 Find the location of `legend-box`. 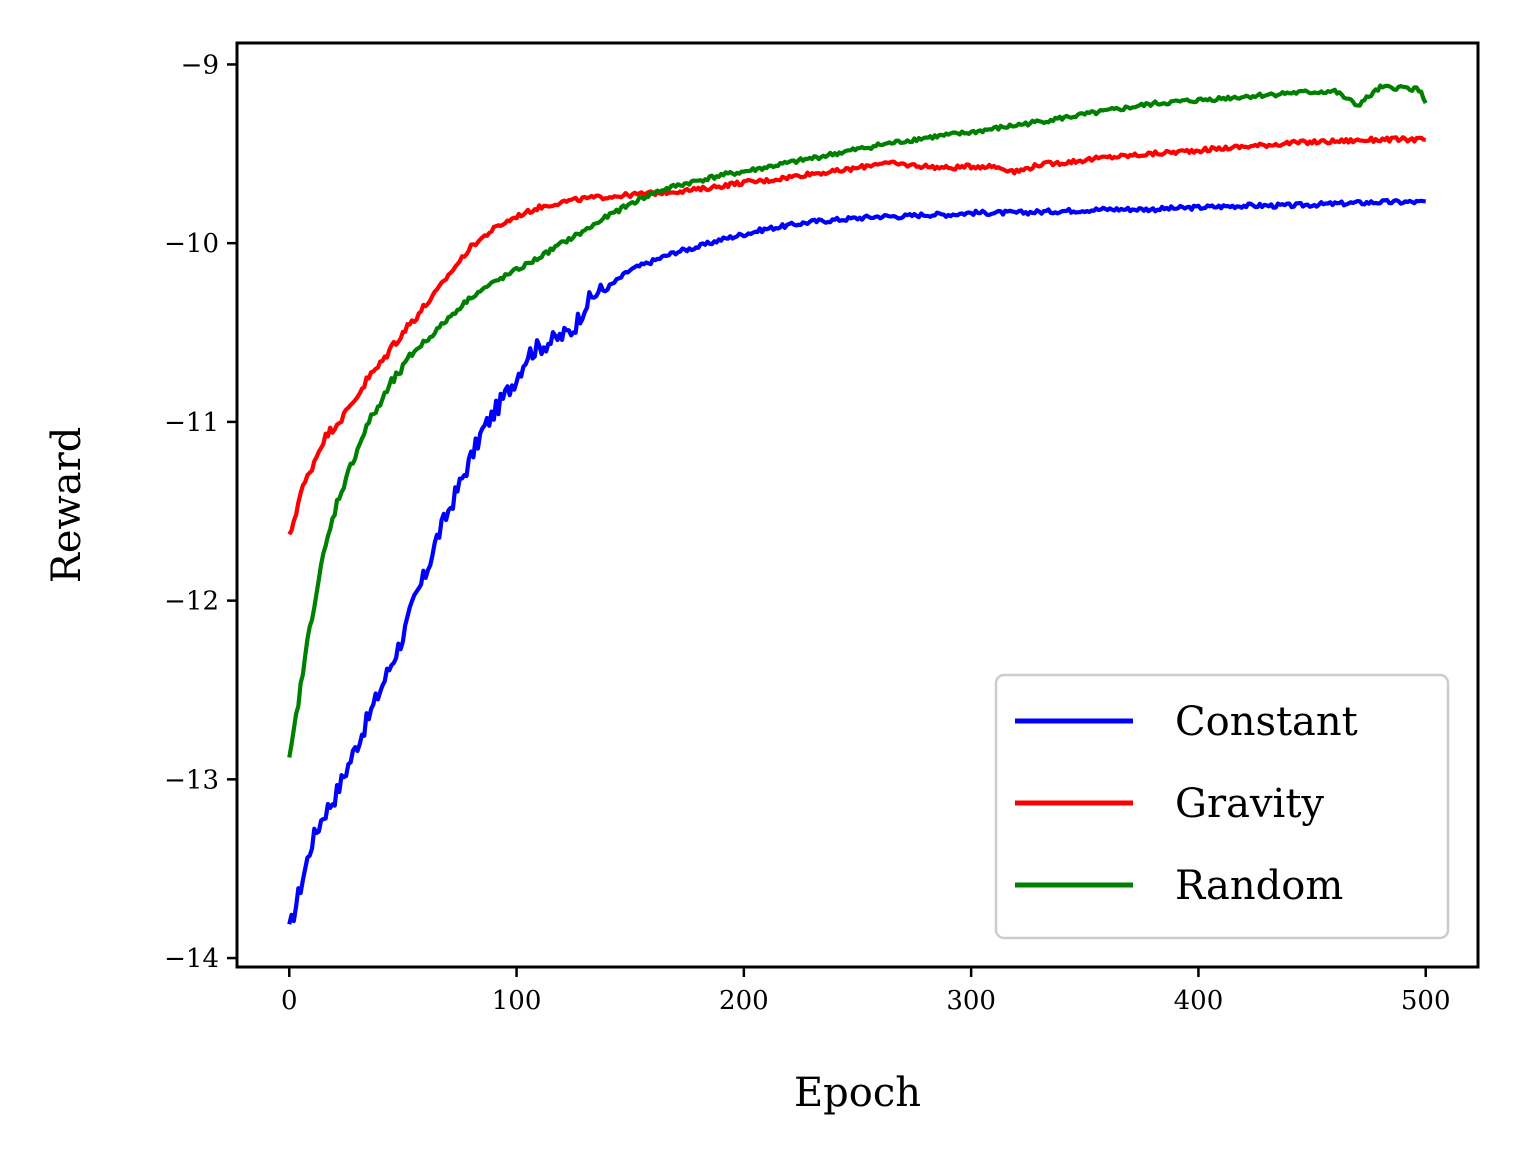

legend-box is located at coordinates (1222, 806).